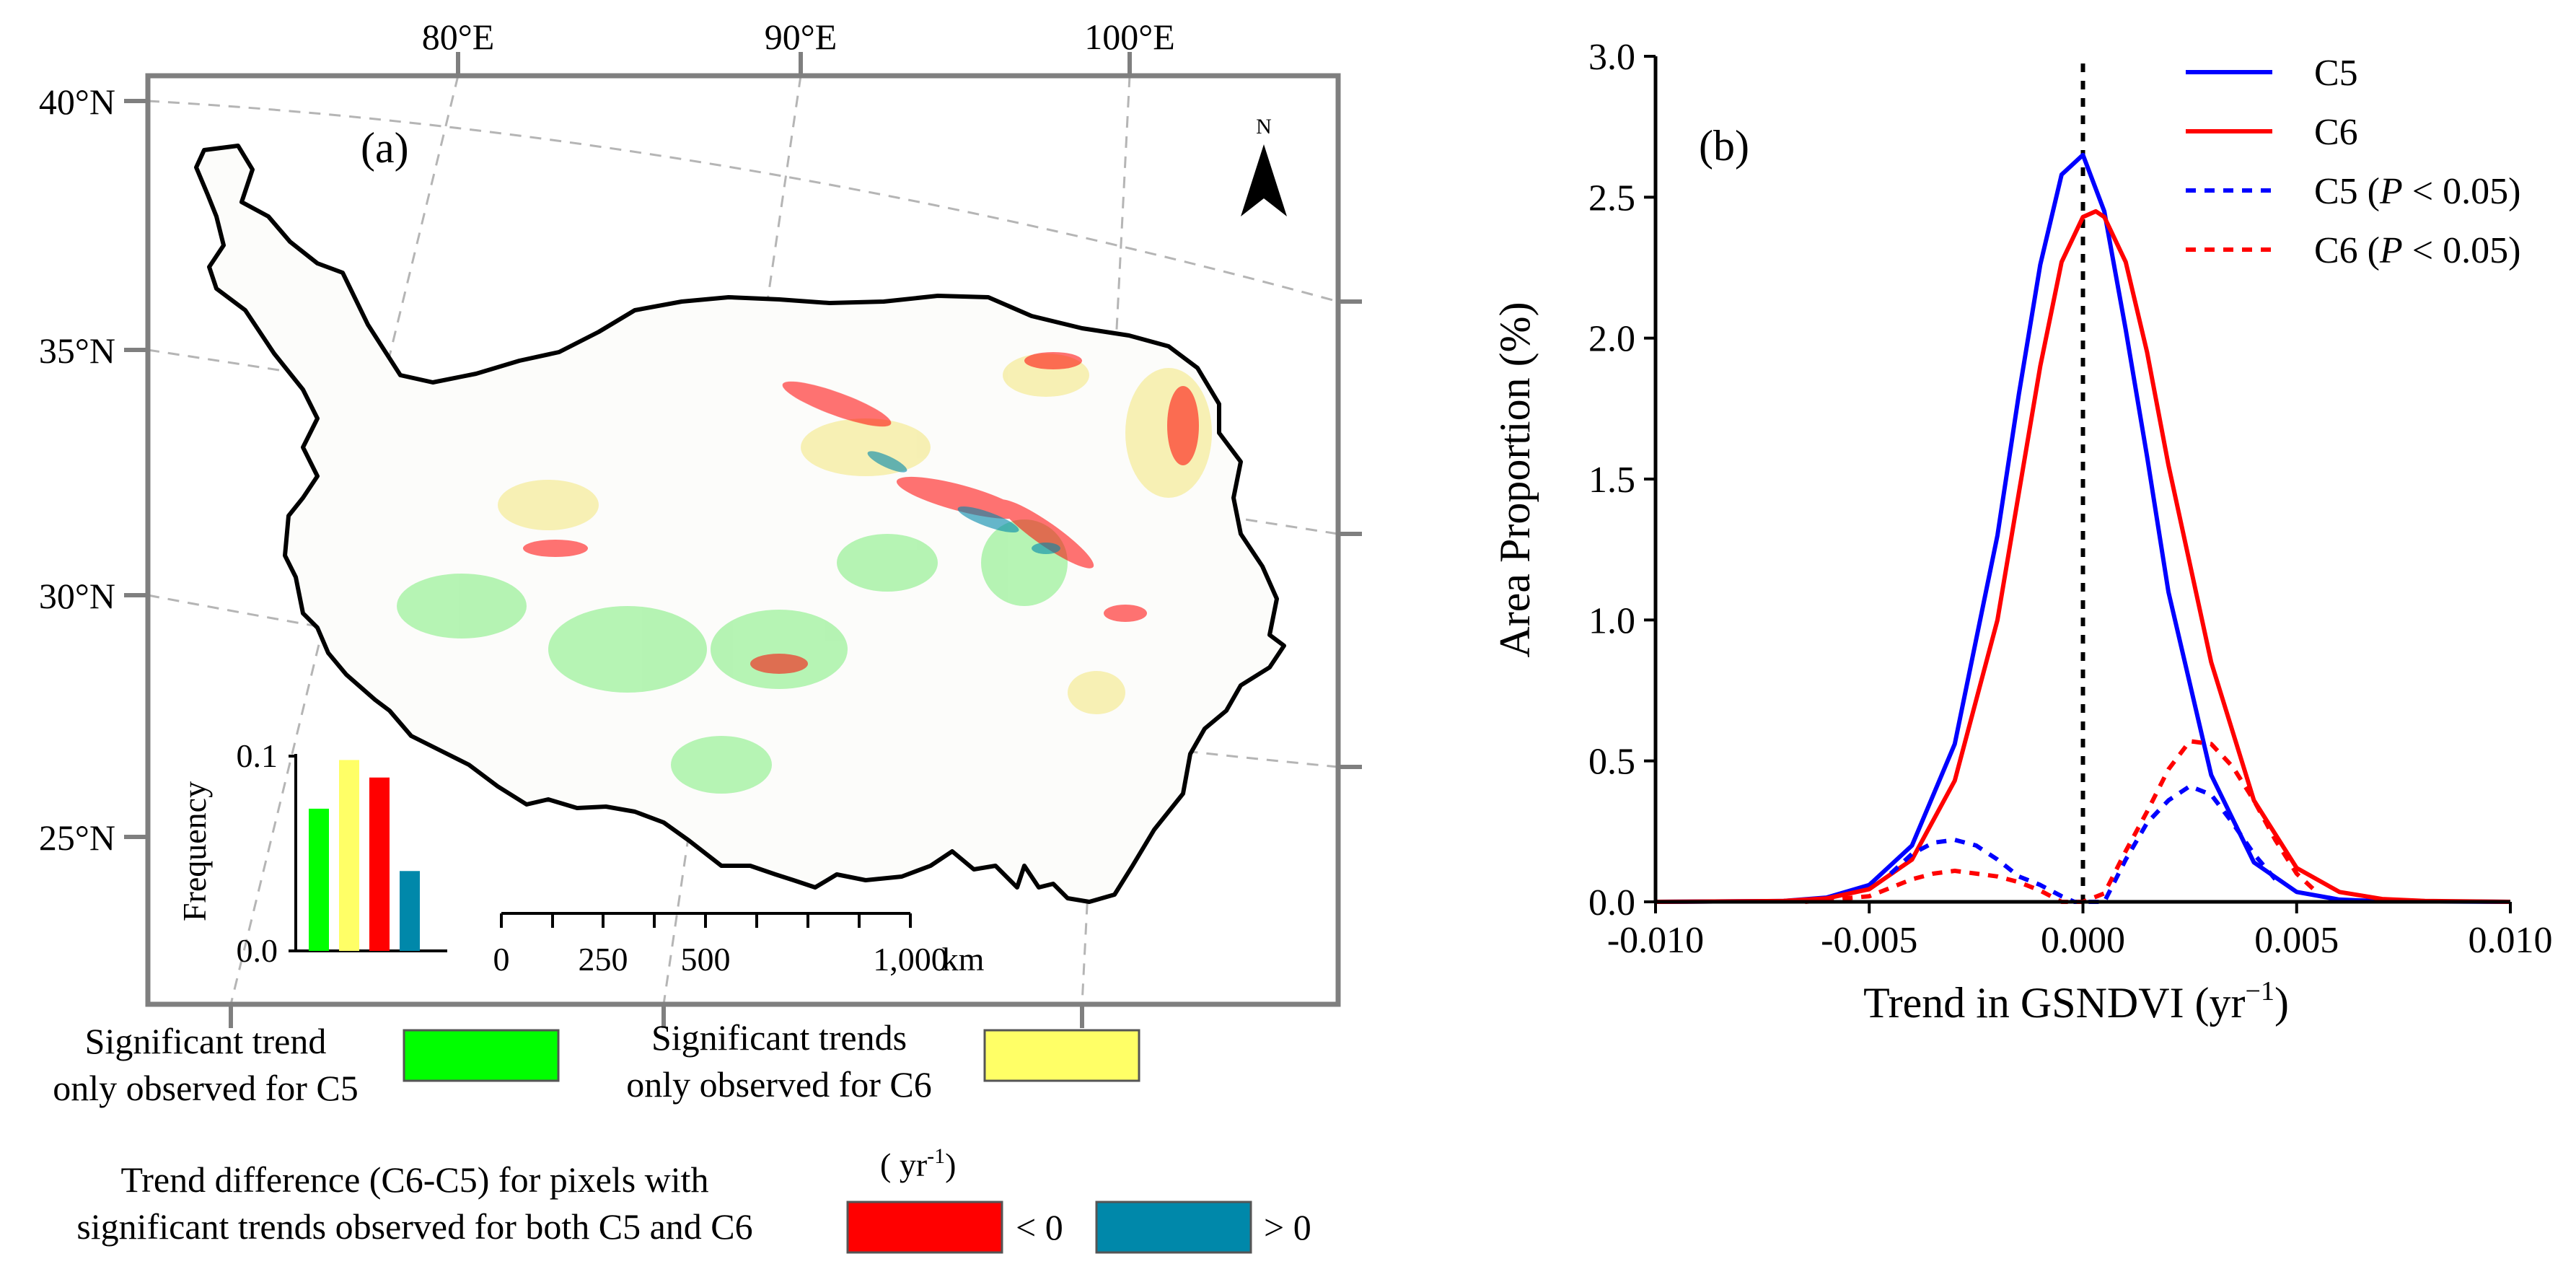 The image size is (2576, 1277). Describe the element at coordinates (1129, 37) in the screenshot. I see `lon-label-100e: 100°E` at that location.